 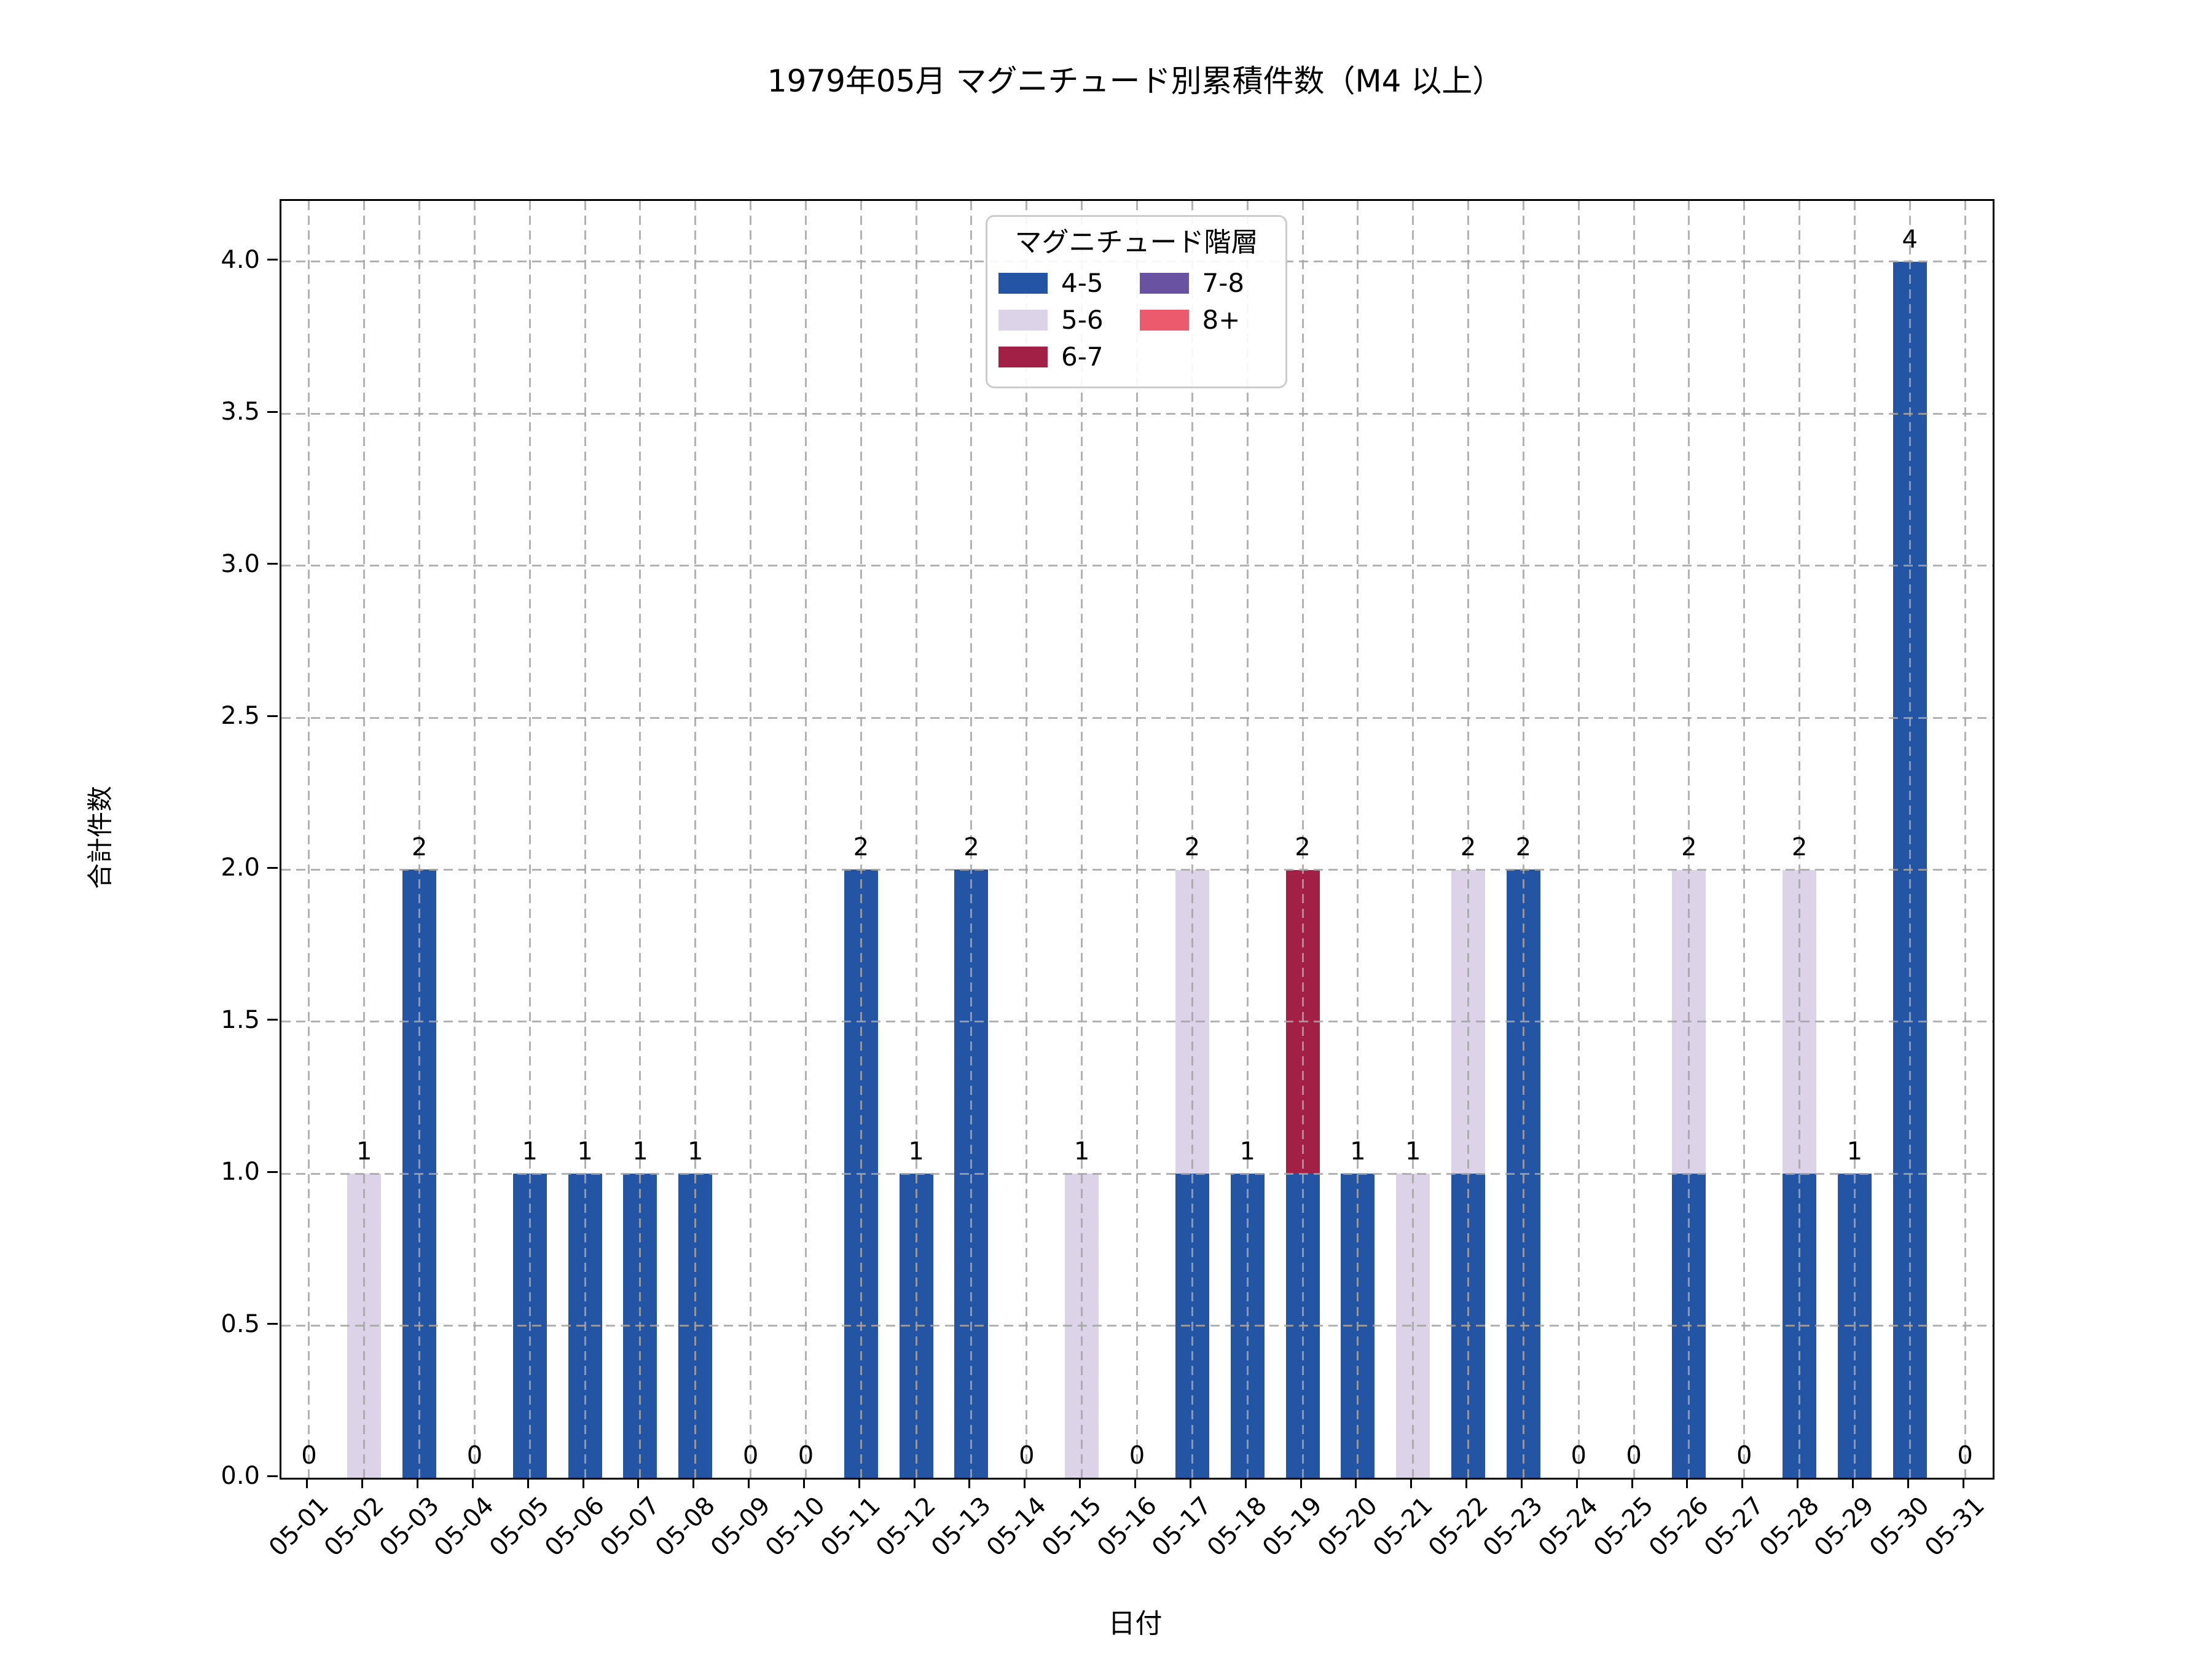 What do you see at coordinates (464, 1527) in the screenshot?
I see `x-tick-label: 05-04` at bounding box center [464, 1527].